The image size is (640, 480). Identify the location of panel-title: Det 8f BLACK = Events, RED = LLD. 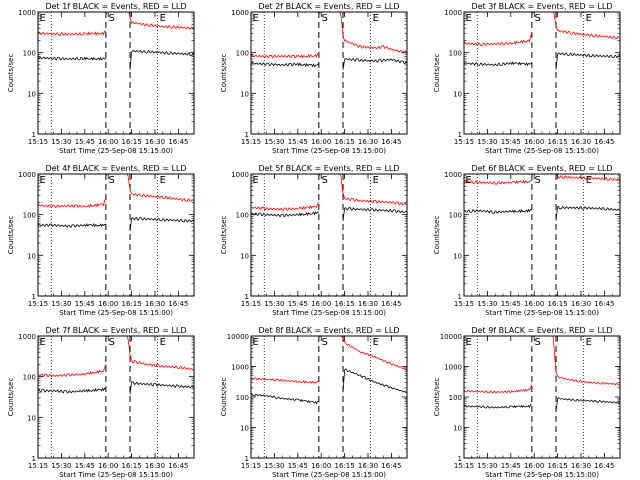
(328, 330).